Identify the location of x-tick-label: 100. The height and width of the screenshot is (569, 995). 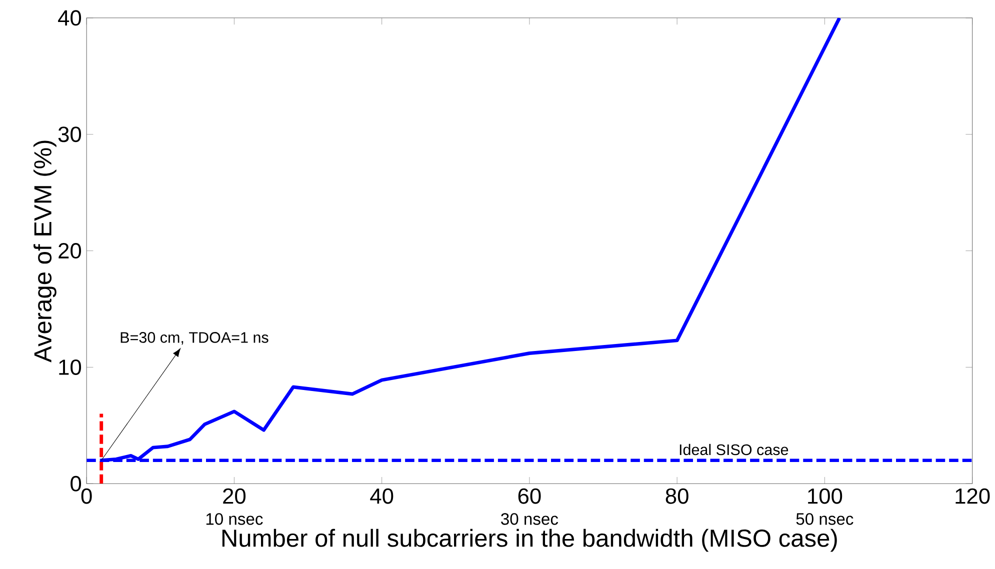
(825, 496).